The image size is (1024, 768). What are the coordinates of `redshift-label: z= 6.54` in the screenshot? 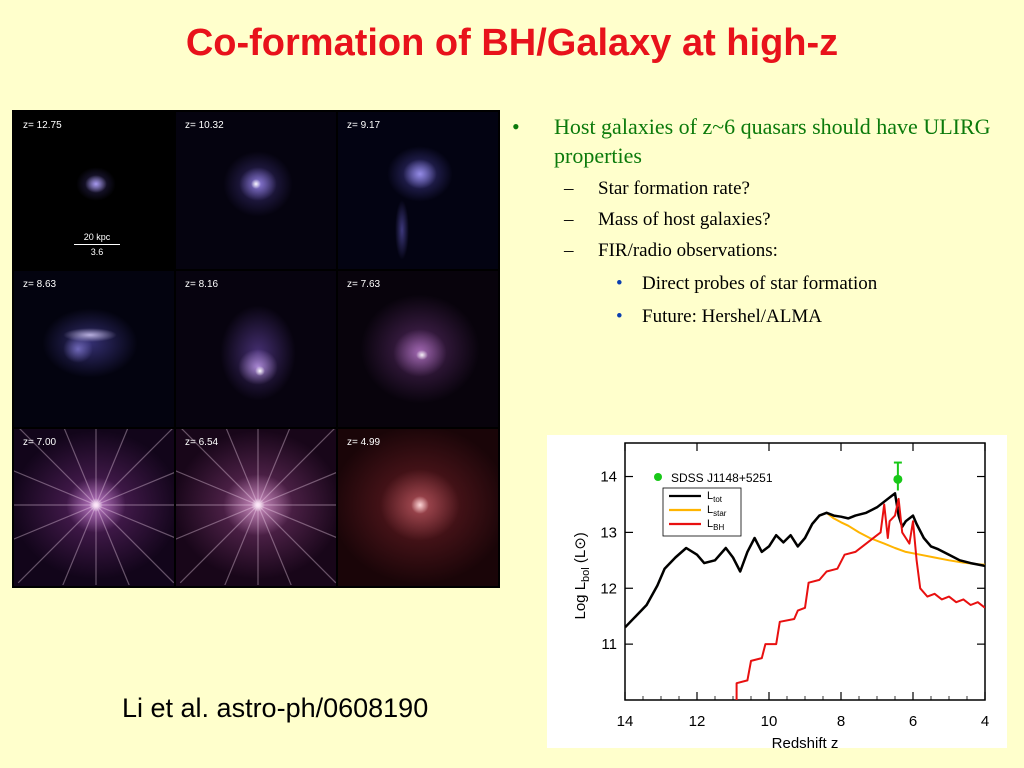 It's located at (202, 443).